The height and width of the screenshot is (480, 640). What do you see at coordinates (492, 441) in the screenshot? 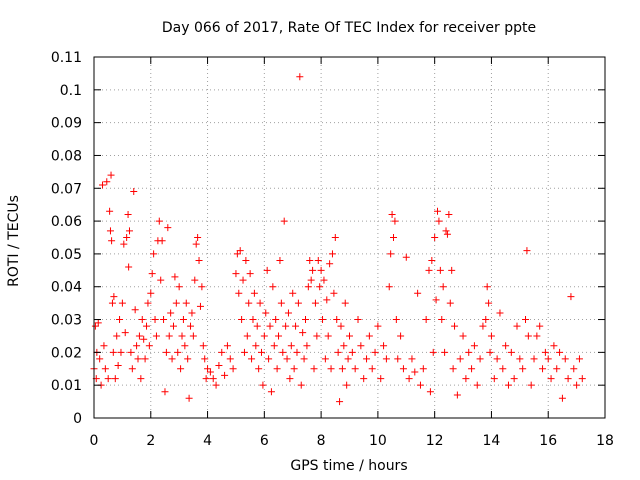
I see `x-tick-label: 14` at bounding box center [492, 441].